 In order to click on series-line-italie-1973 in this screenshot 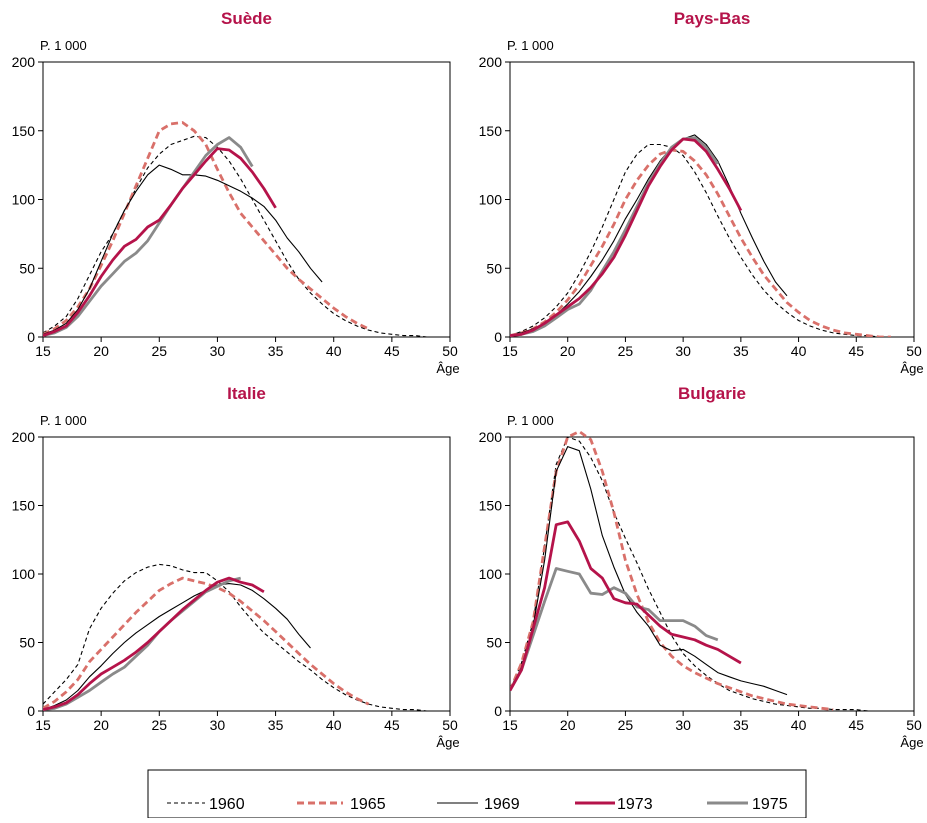, I will do `click(154, 643)`.